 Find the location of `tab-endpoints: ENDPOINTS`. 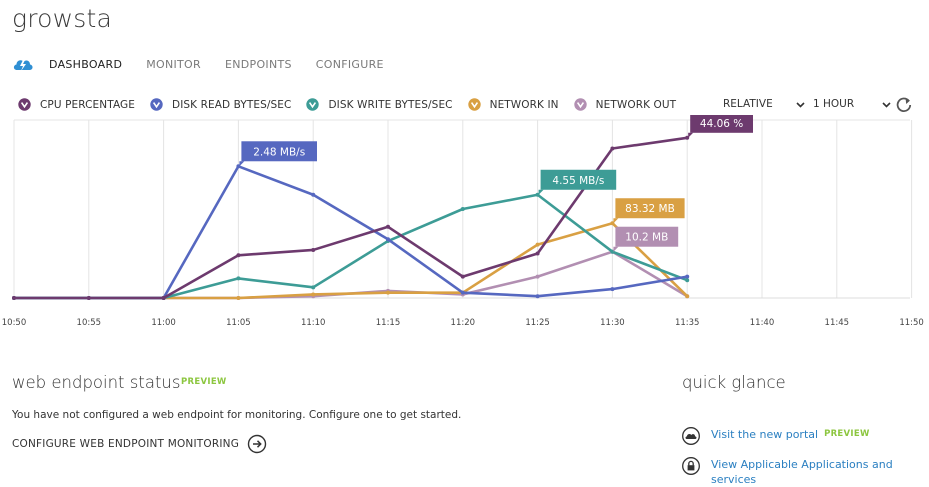

tab-endpoints: ENDPOINTS is located at coordinates (258, 64).